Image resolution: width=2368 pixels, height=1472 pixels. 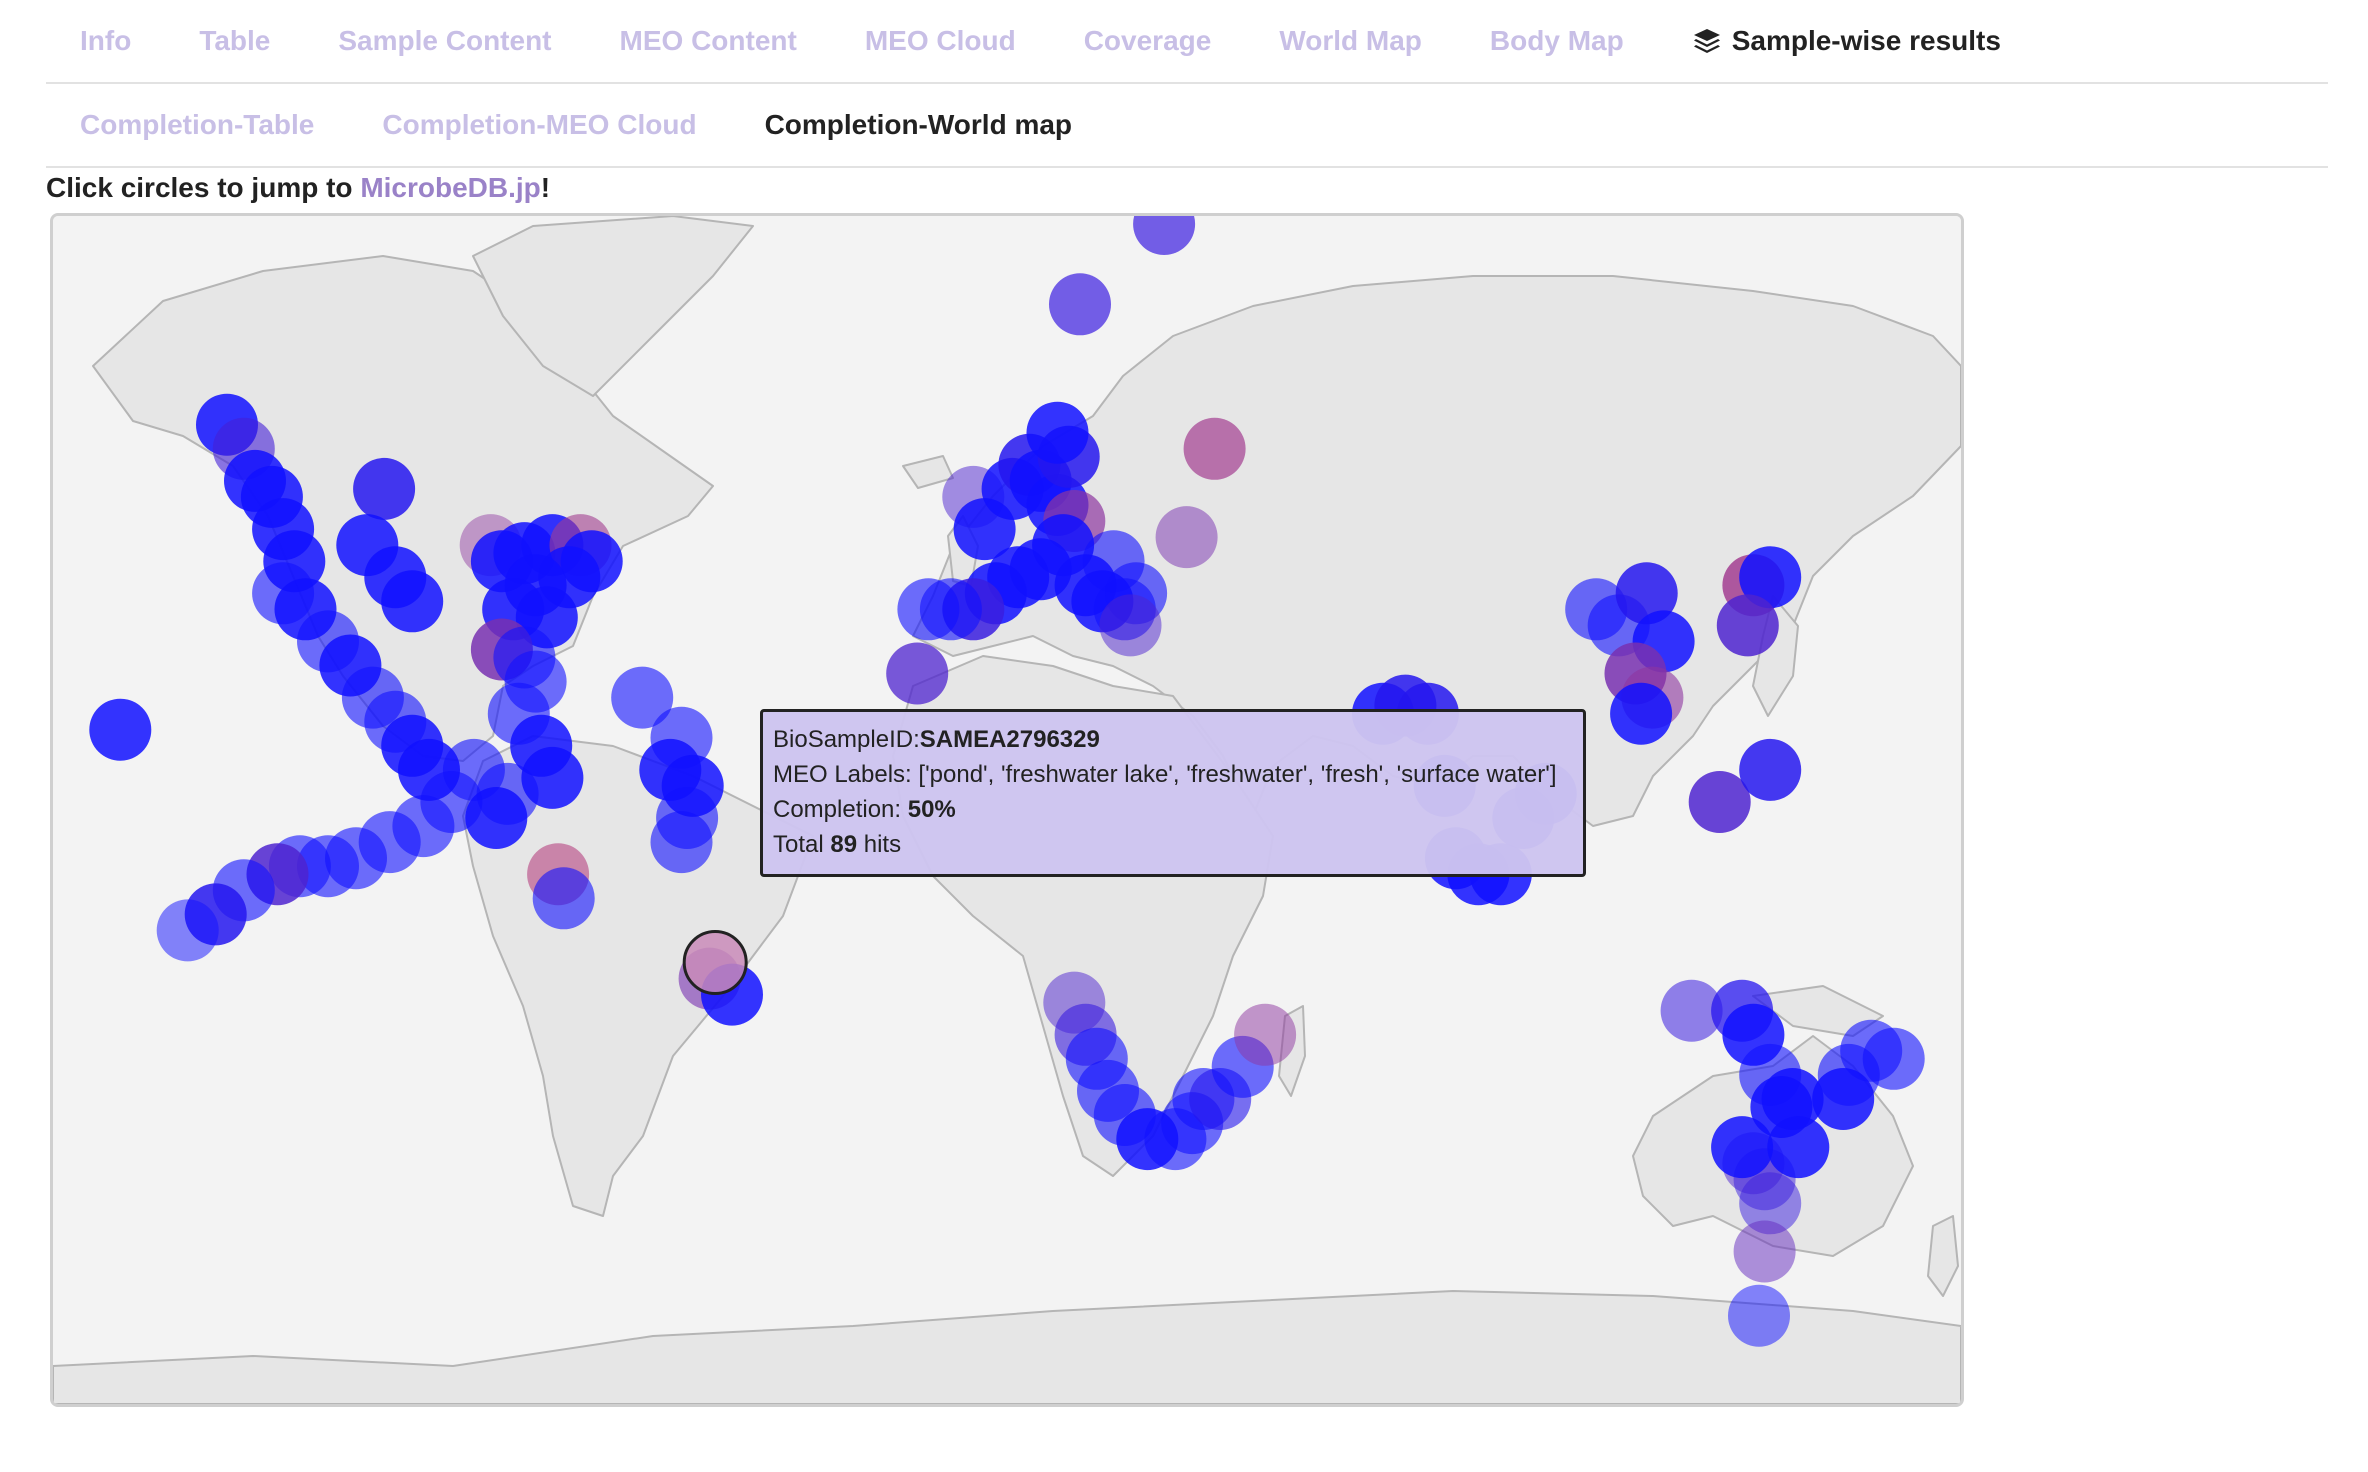 I want to click on instruction-suffix: !, so click(x=545, y=187).